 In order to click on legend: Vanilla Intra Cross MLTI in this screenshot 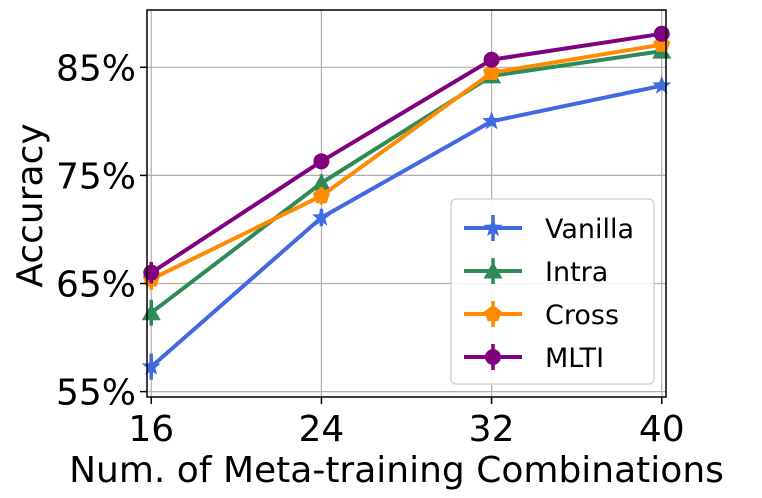, I will do `click(552, 291)`.